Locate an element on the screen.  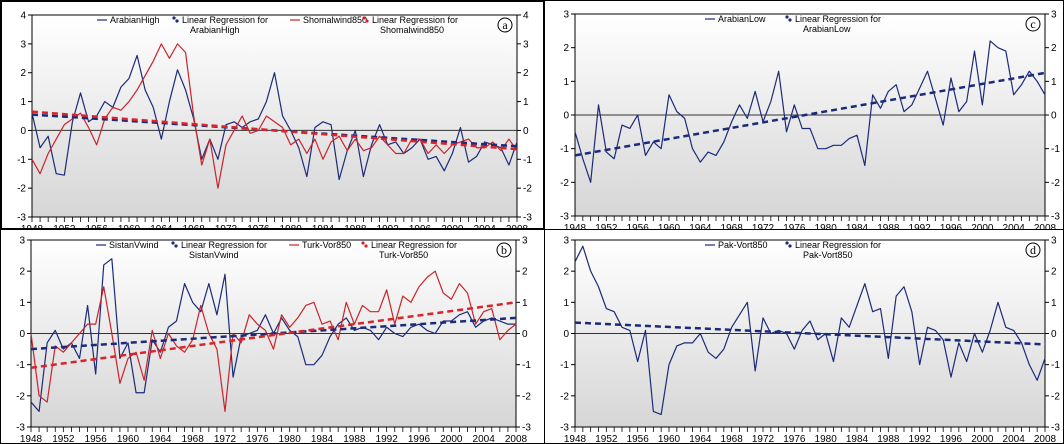
x-tick-label: 1984 is located at coordinates (857, 438).